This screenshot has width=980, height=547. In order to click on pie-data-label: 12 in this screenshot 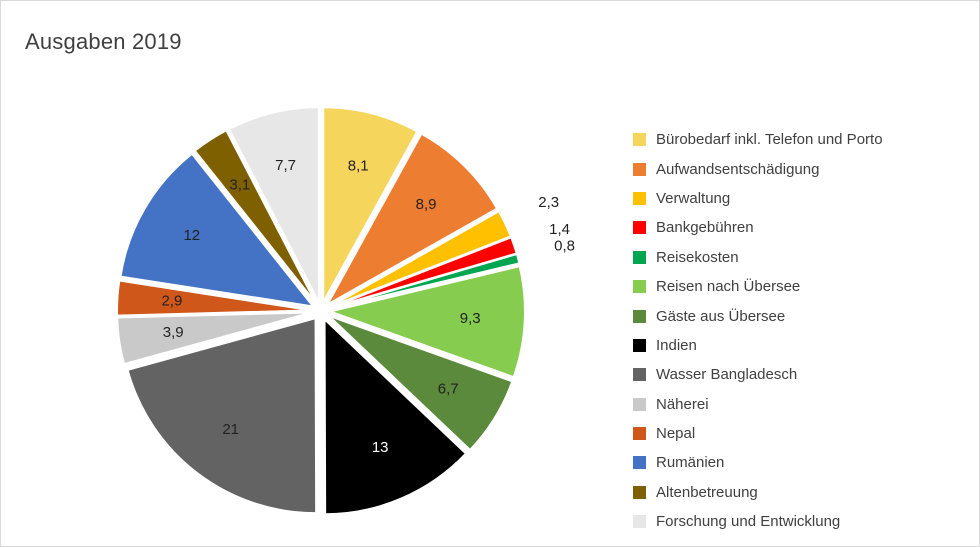, I will do `click(191, 235)`.